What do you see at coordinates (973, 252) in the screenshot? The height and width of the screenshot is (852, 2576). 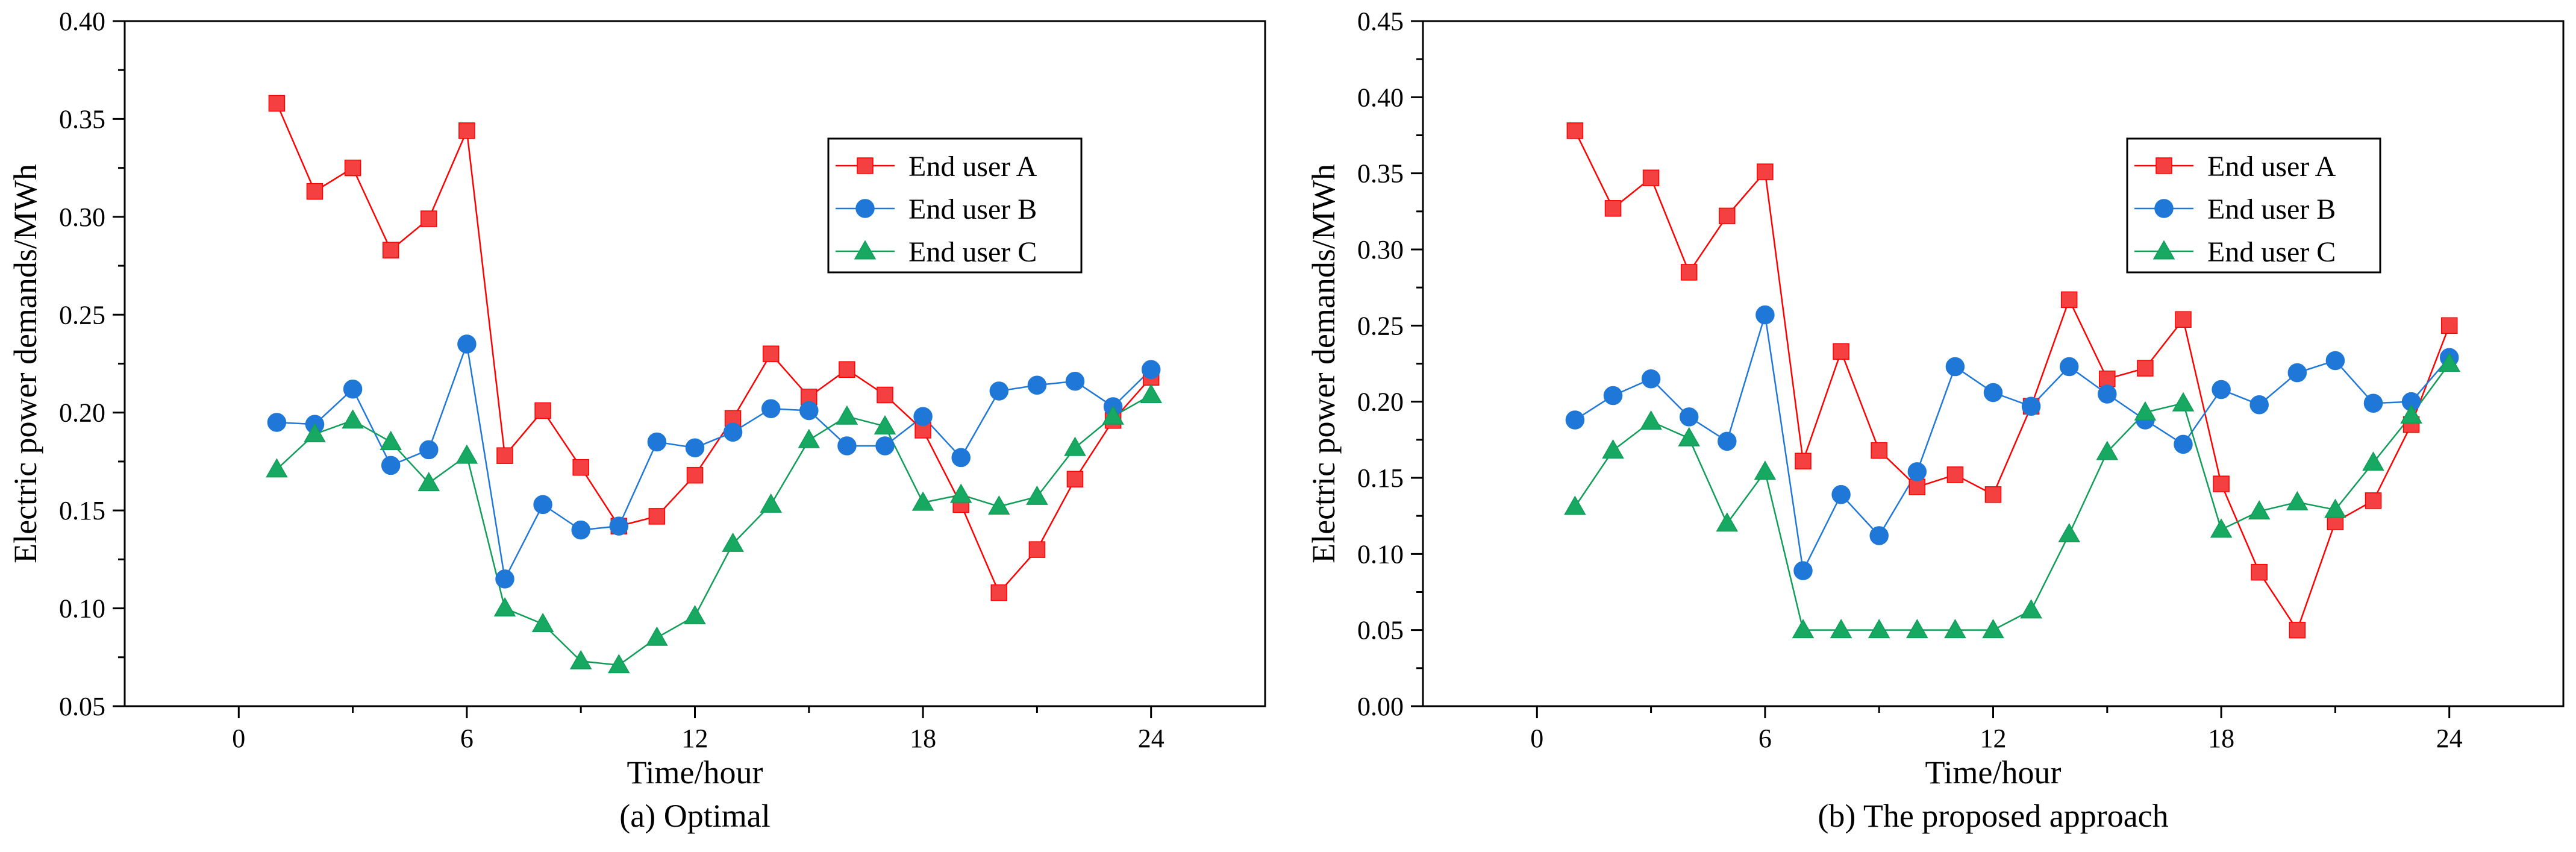 I see `legend-label: End user C` at bounding box center [973, 252].